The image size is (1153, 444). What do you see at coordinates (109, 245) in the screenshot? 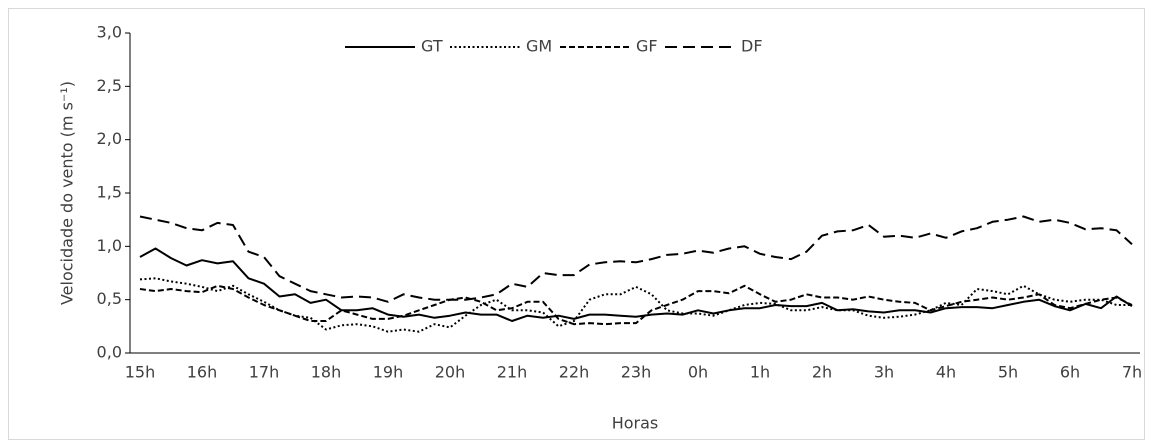
I see `y-tick-label: 1,0` at bounding box center [109, 245].